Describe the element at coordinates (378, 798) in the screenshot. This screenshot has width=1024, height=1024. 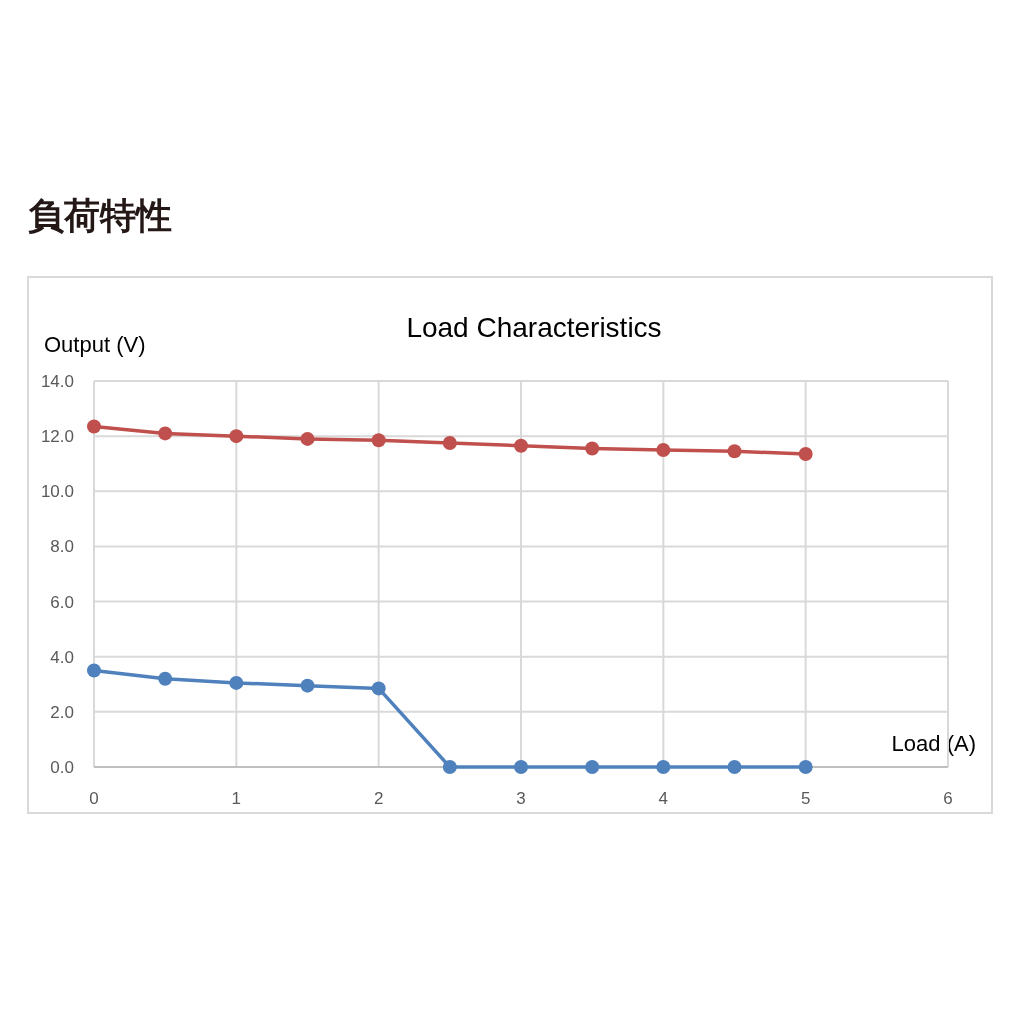
I see `x-tick-label: 2` at that location.